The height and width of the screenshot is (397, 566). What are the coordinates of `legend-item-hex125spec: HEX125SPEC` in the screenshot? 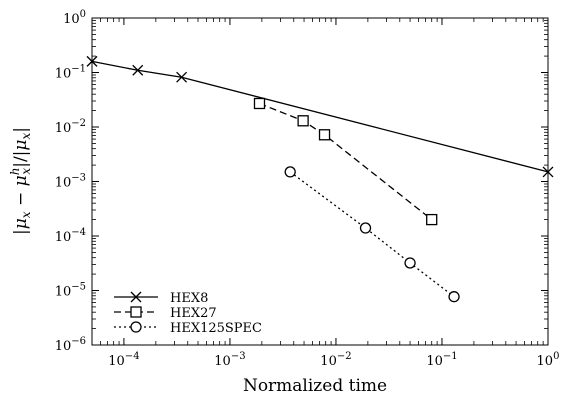 It's located at (188, 328).